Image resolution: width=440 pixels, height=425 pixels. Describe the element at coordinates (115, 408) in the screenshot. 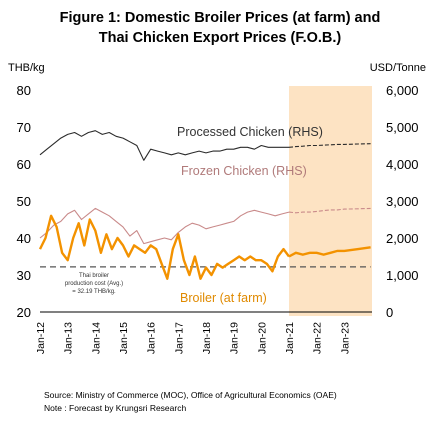

I see `forecast-note: Note : Forecast by Krungsri Research` at that location.